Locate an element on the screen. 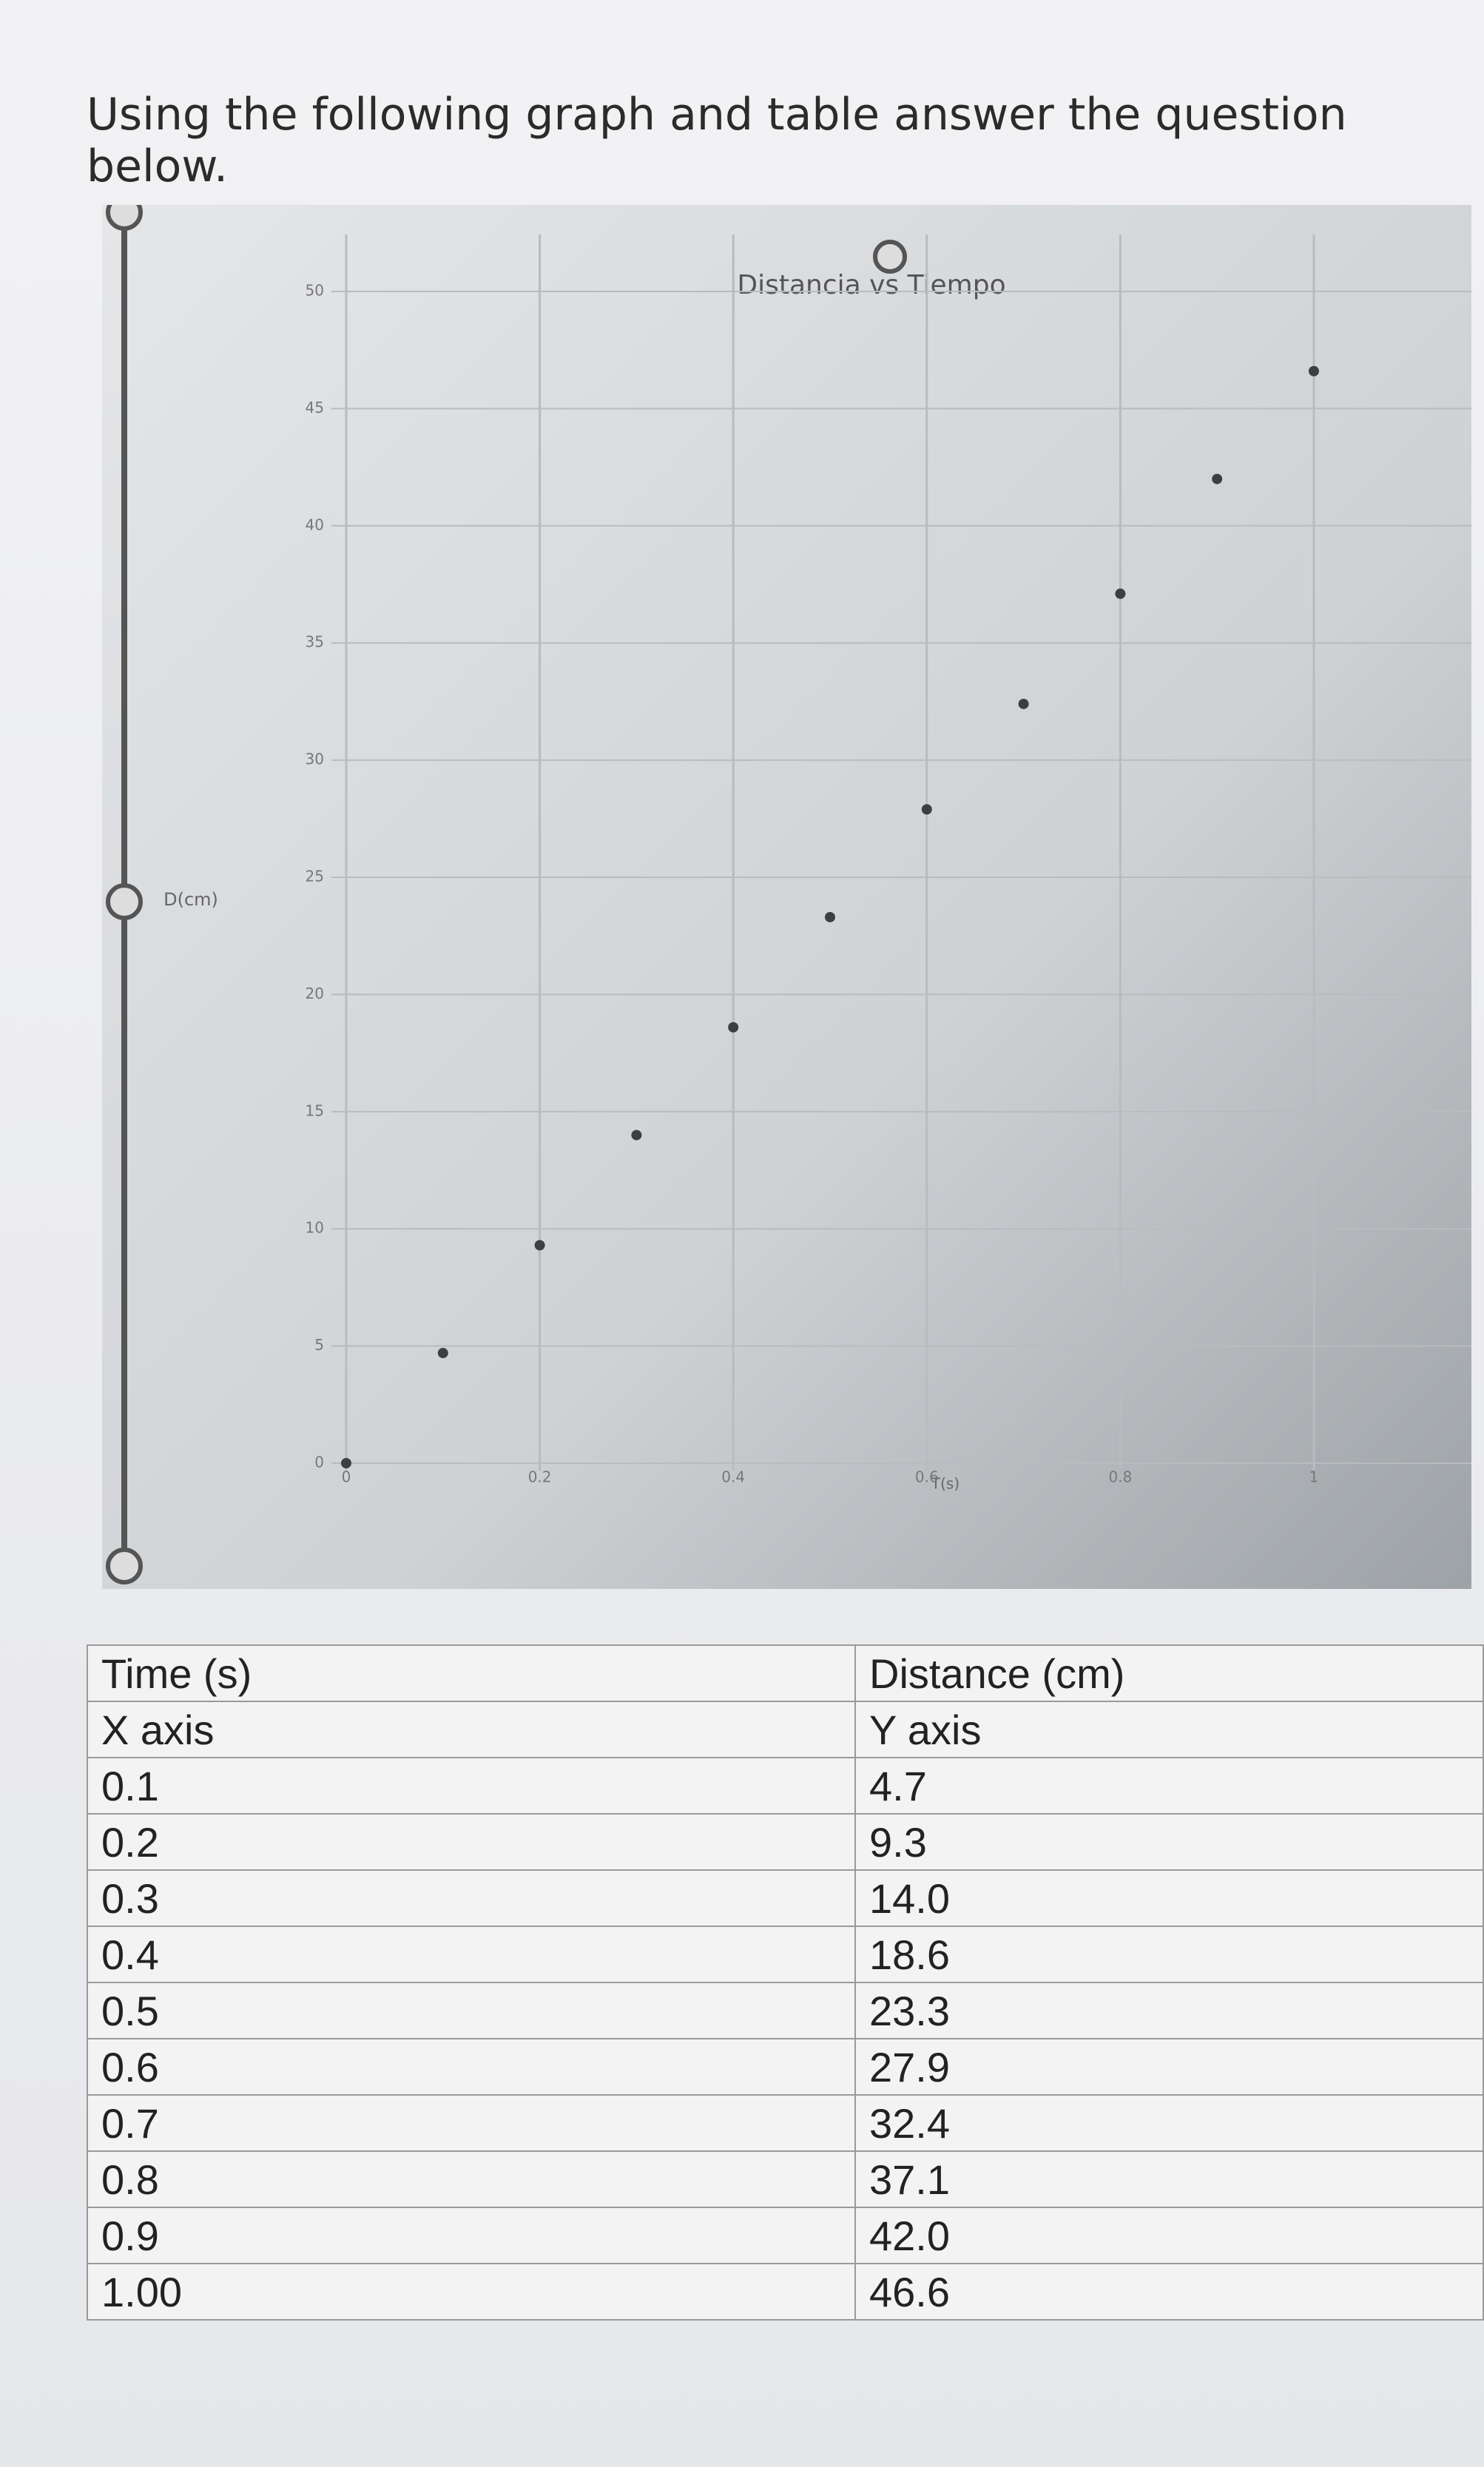 The height and width of the screenshot is (2467, 1484). table-cell: 9.3 is located at coordinates (1169, 1842).